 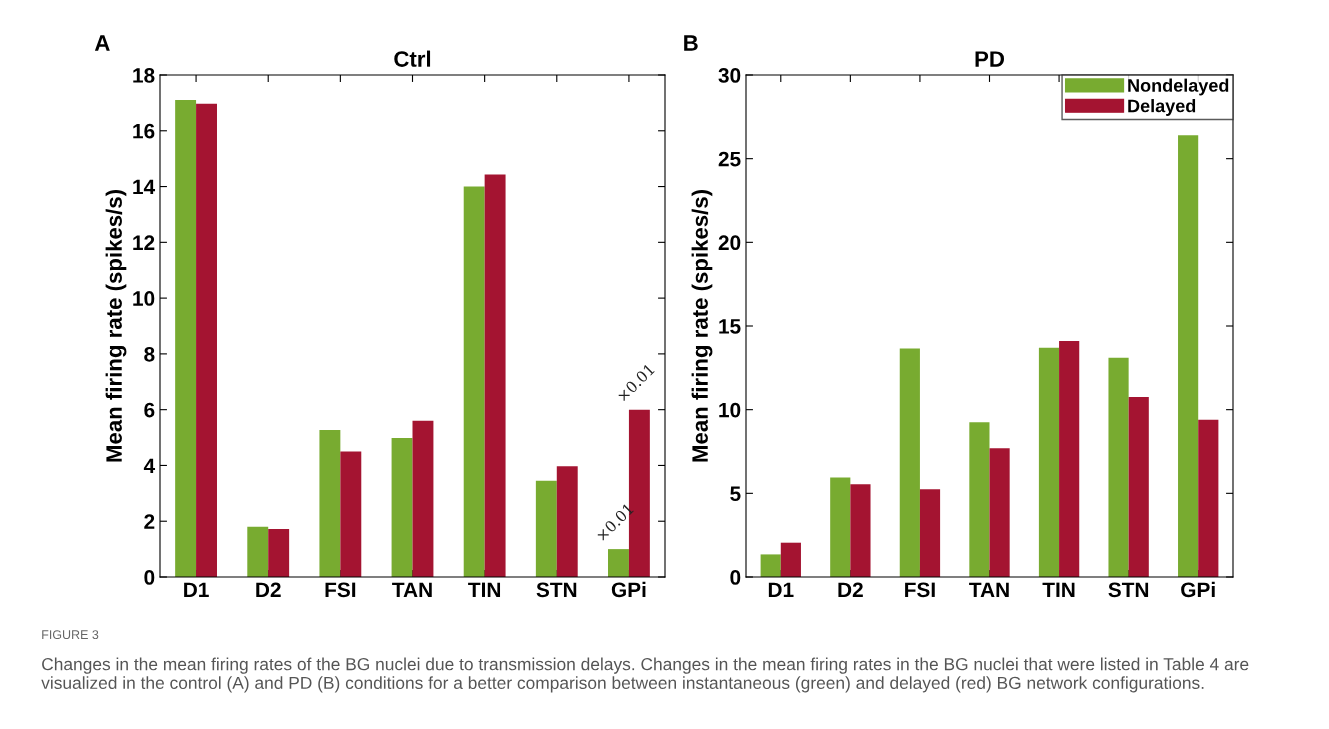 I want to click on text: Changes in the mean firing rates of the BG nuclei due to transmission delays. Changes in the mean firing rates in the BG nuclei that were listed in Table 4 are visualized in the control (A) and PD (B) conditions for a better comparison between instantaneous (green) and delayed (red) BG network configurations., so click(x=645, y=675).